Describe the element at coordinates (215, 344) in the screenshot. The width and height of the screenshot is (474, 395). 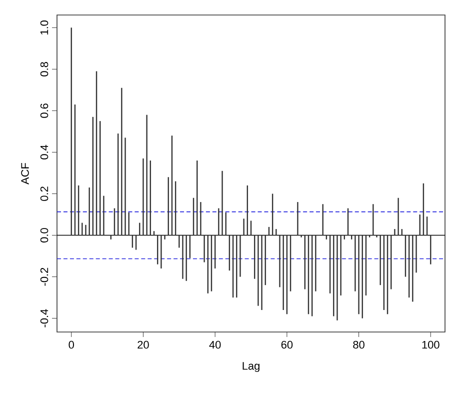
I see `x-tick-label: 40` at that location.